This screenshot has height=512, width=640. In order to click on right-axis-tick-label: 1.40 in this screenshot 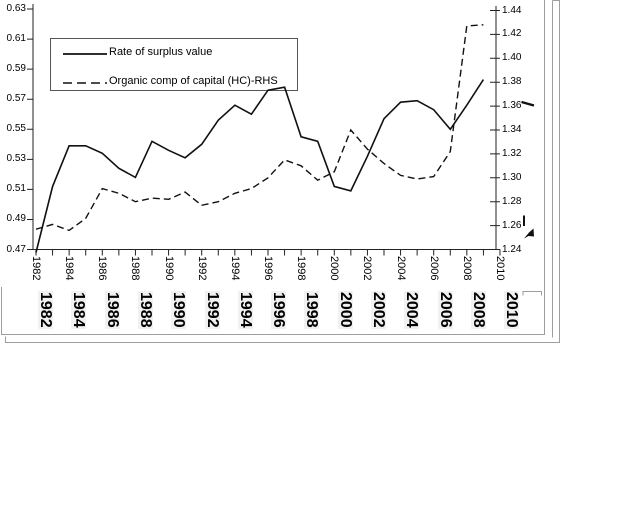, I will do `click(512, 58)`.